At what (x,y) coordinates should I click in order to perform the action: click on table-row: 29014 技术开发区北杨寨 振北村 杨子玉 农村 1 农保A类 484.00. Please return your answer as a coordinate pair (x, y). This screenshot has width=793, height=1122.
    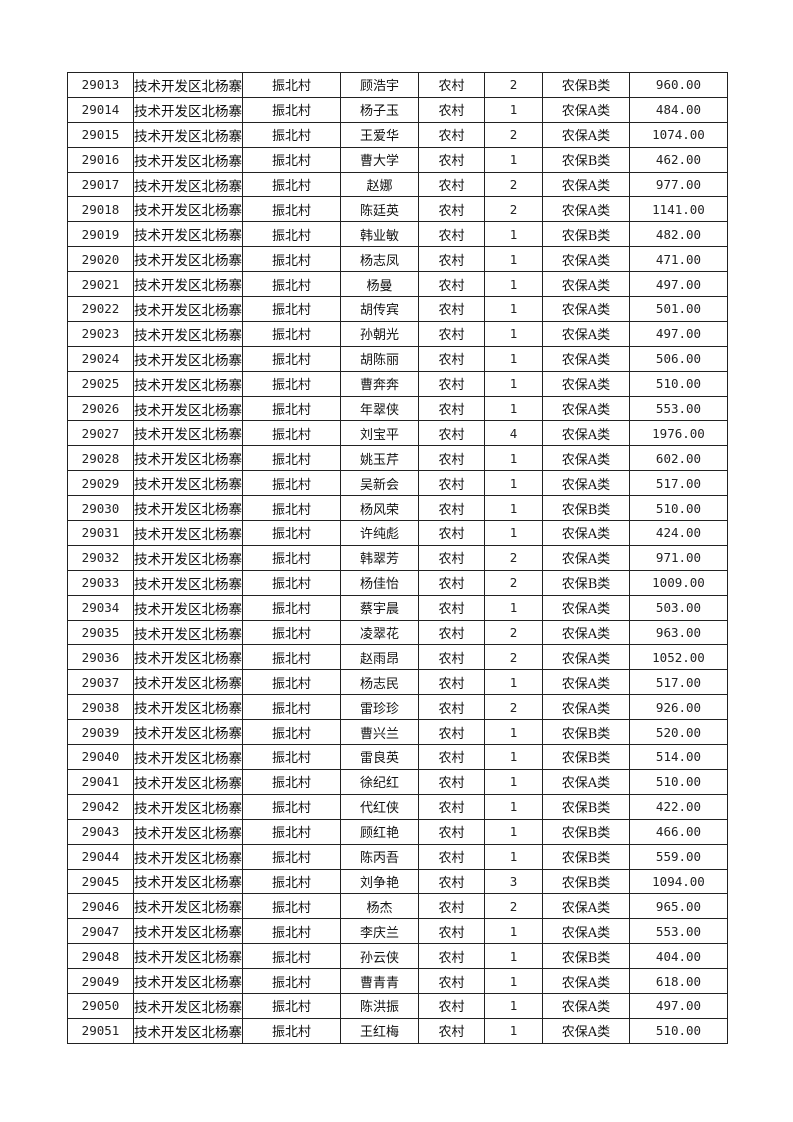
    Looking at the image, I should click on (397, 109).